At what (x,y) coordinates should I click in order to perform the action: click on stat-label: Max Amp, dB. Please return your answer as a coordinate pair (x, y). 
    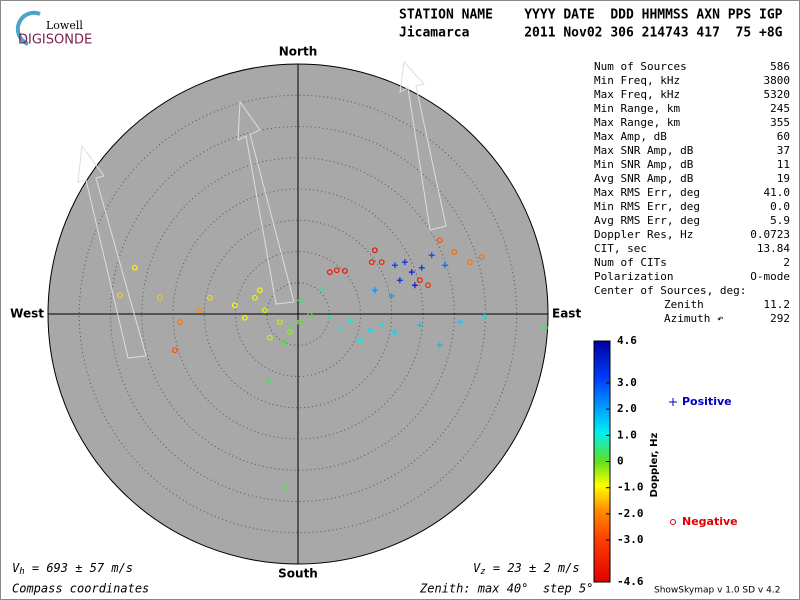
    Looking at the image, I should click on (630, 136).